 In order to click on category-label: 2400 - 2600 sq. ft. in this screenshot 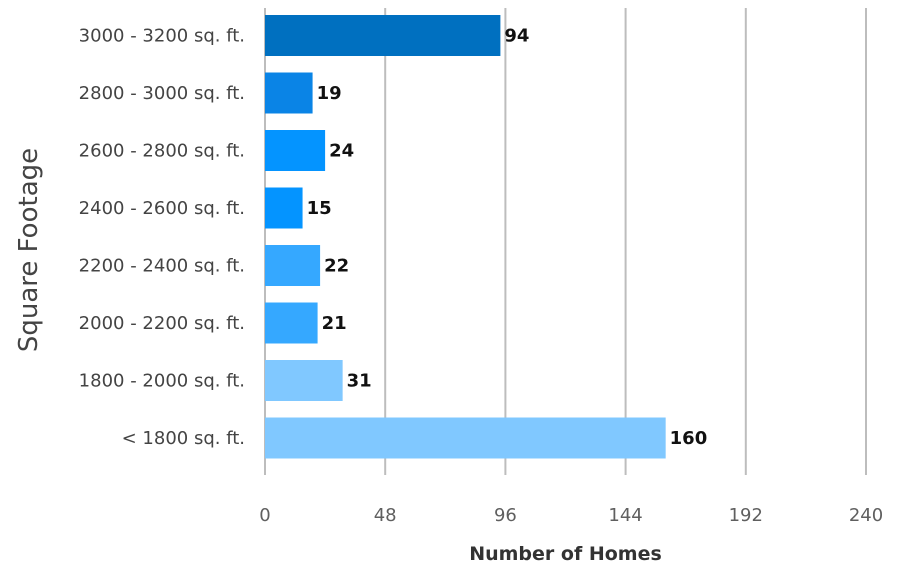, I will do `click(162, 208)`.